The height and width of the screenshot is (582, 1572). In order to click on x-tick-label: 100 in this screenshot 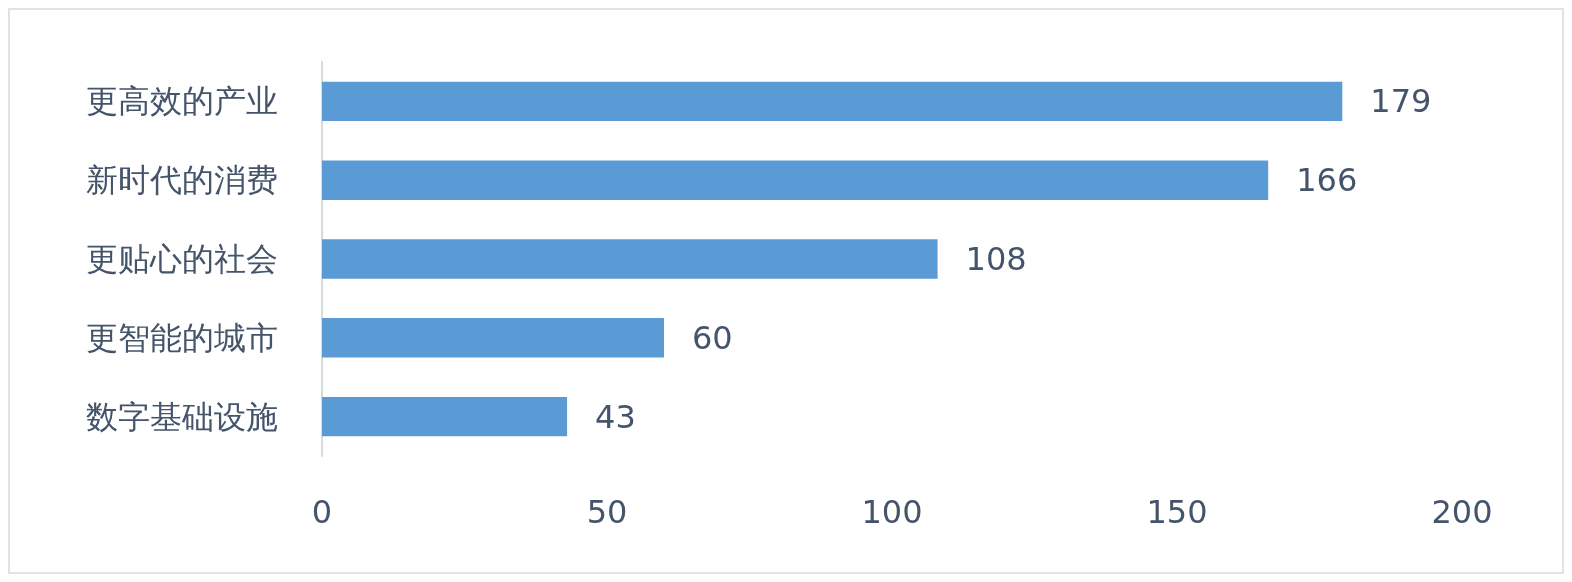, I will do `click(892, 512)`.